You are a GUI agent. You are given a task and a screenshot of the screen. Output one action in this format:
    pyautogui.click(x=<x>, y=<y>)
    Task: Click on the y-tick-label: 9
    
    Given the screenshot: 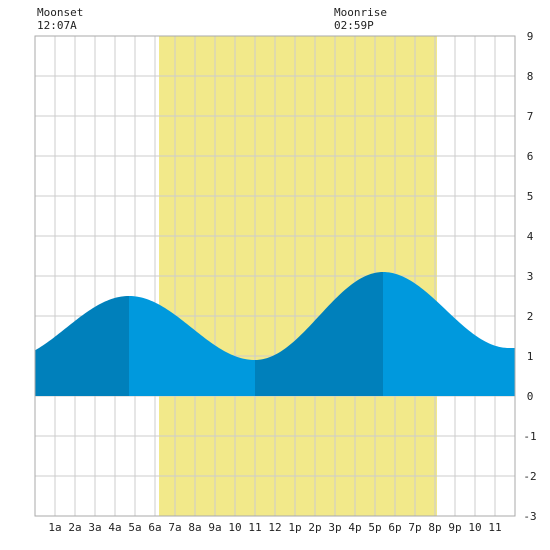 What is the action you would take?
    pyautogui.click(x=530, y=36)
    